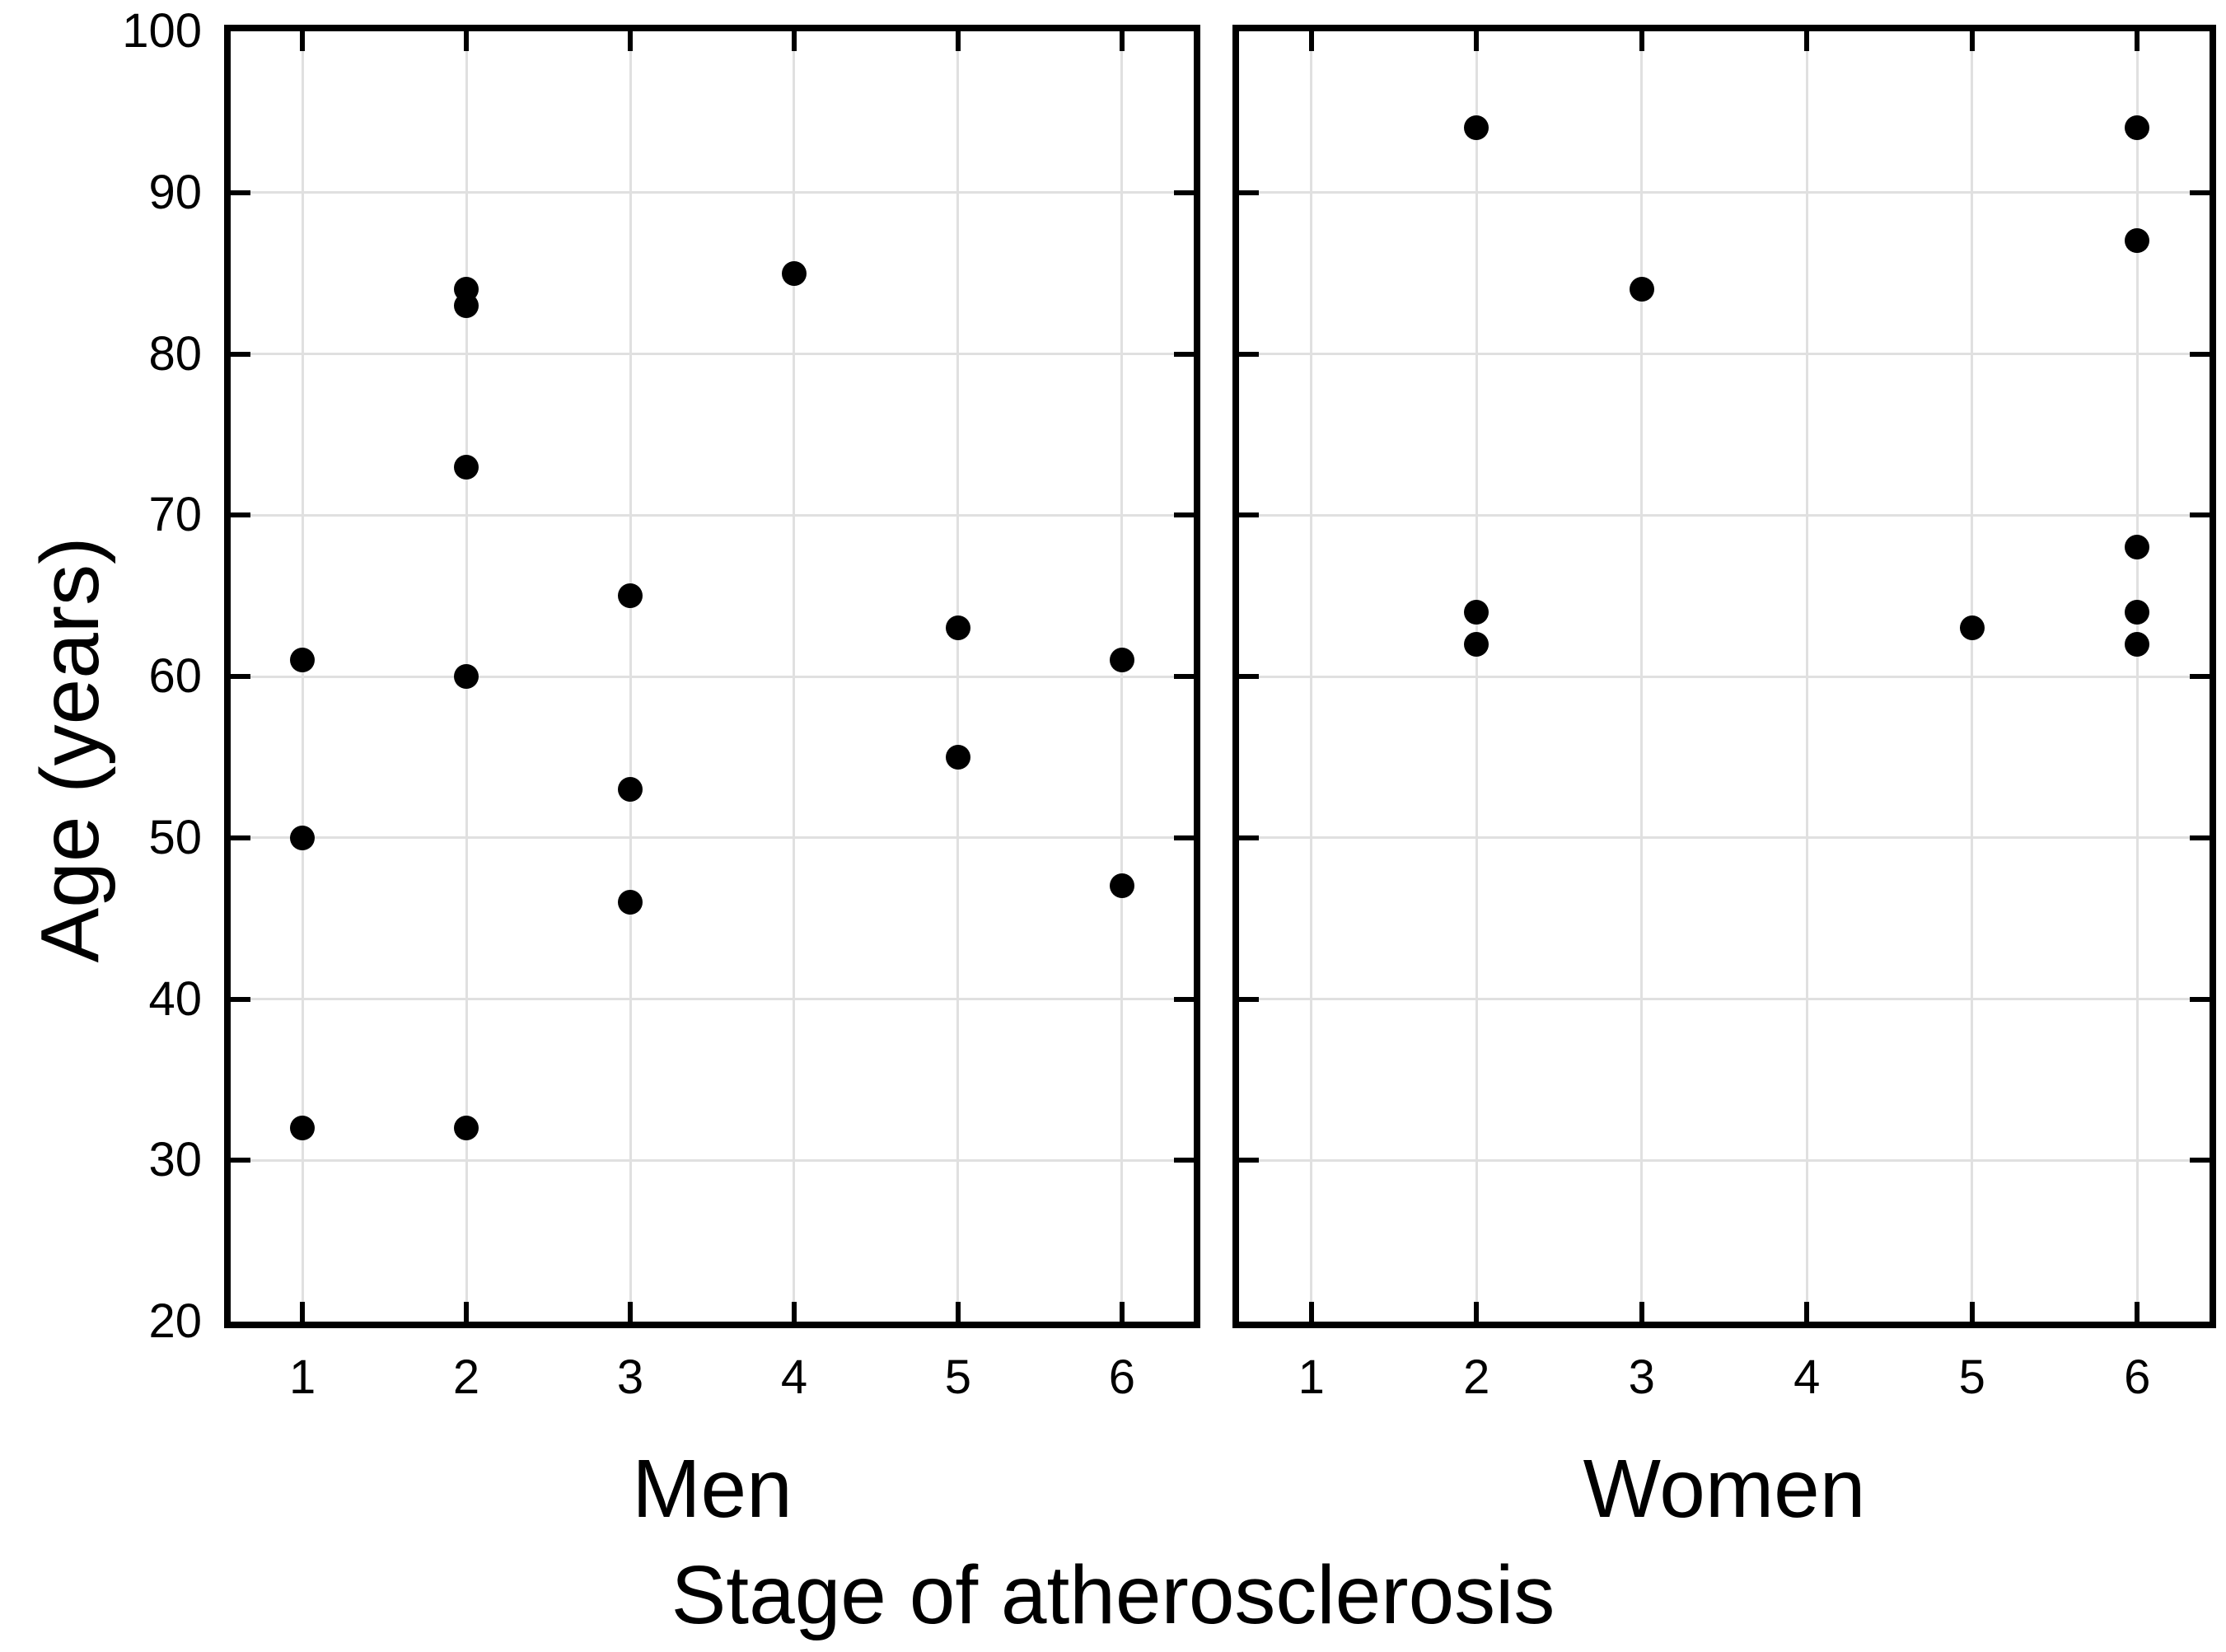 This screenshot has width=2226, height=1652. What do you see at coordinates (175, 192) in the screenshot?
I see `y-tick-label: 90` at bounding box center [175, 192].